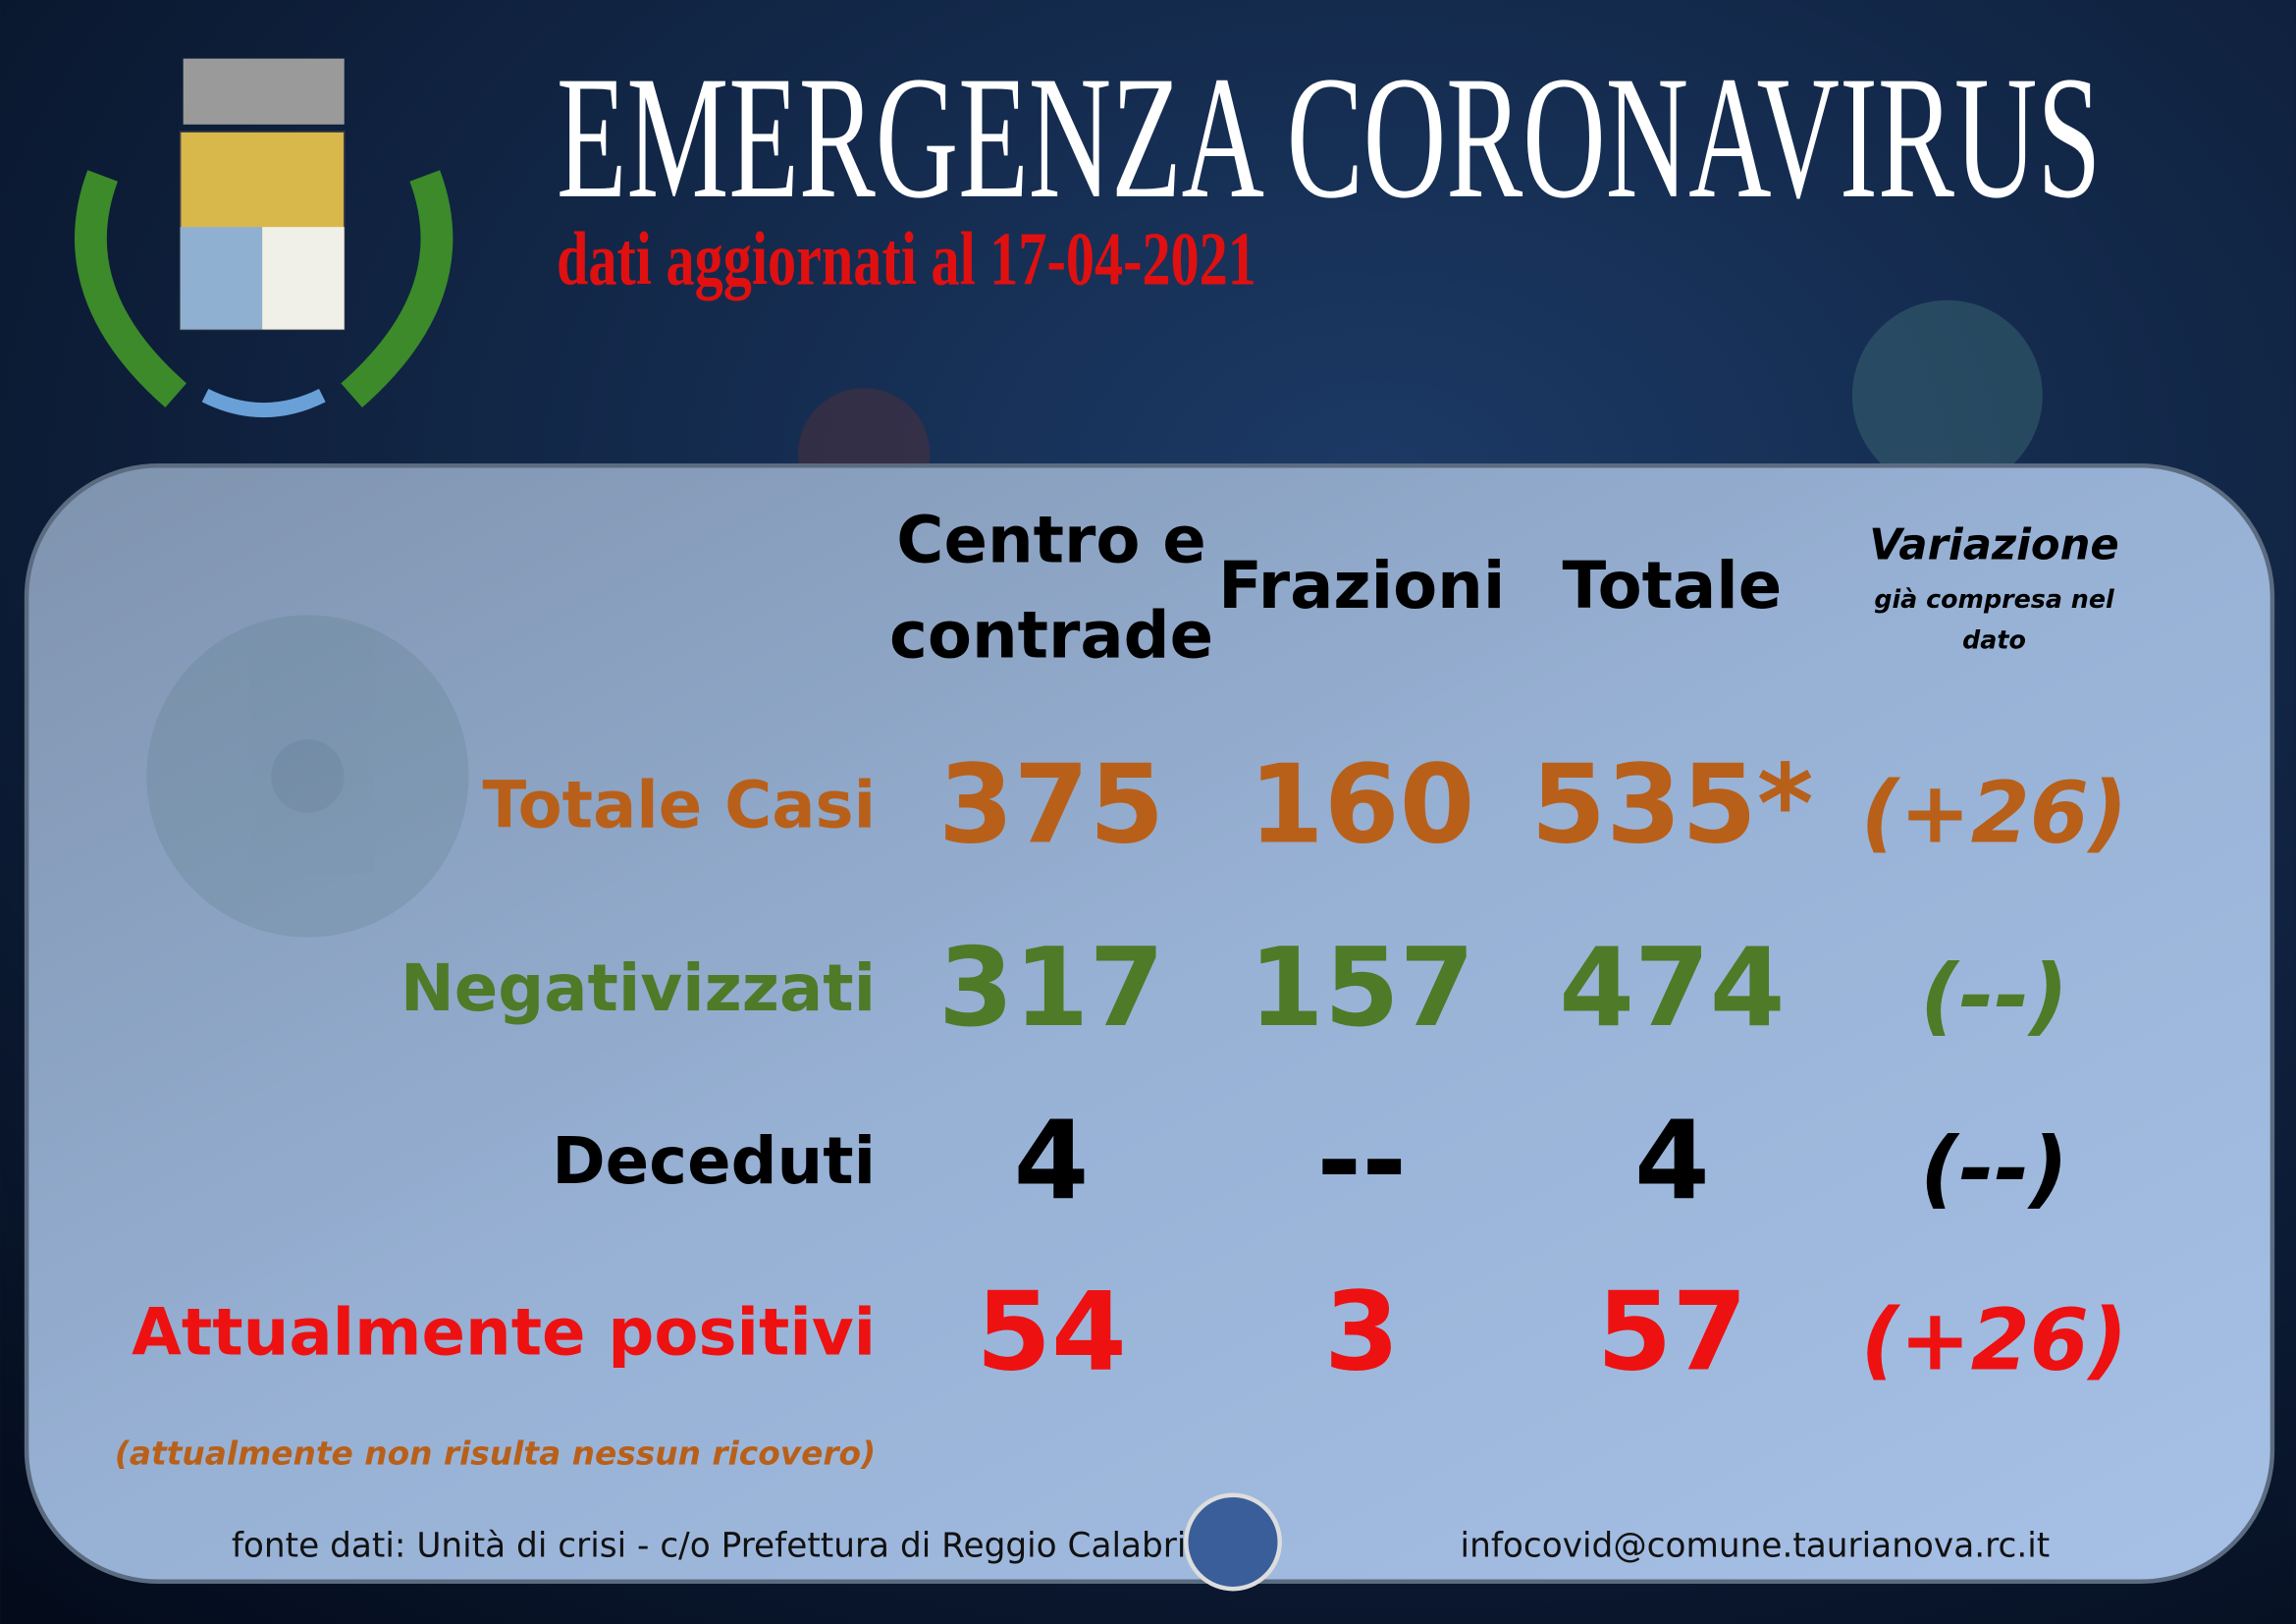 This screenshot has width=2296, height=1624. I want to click on variation-header: Variazione, so click(1993, 545).